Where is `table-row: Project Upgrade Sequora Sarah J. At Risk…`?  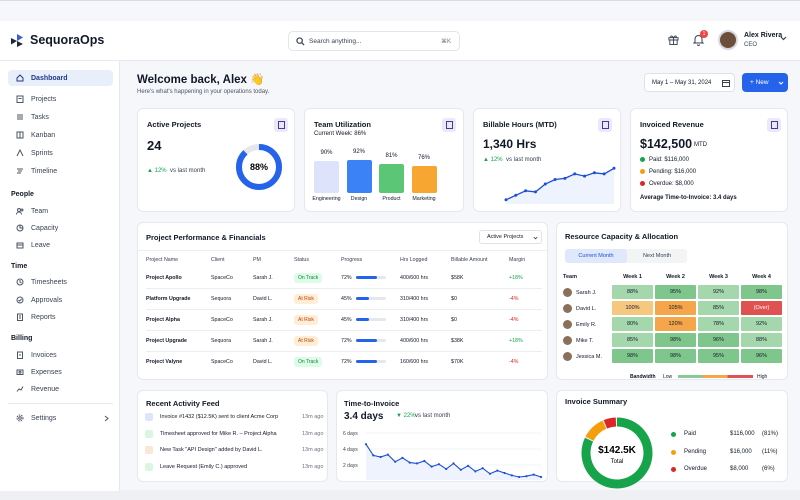 table-row: Project Upgrade Sequora Sarah J. At Risk… is located at coordinates (344, 341).